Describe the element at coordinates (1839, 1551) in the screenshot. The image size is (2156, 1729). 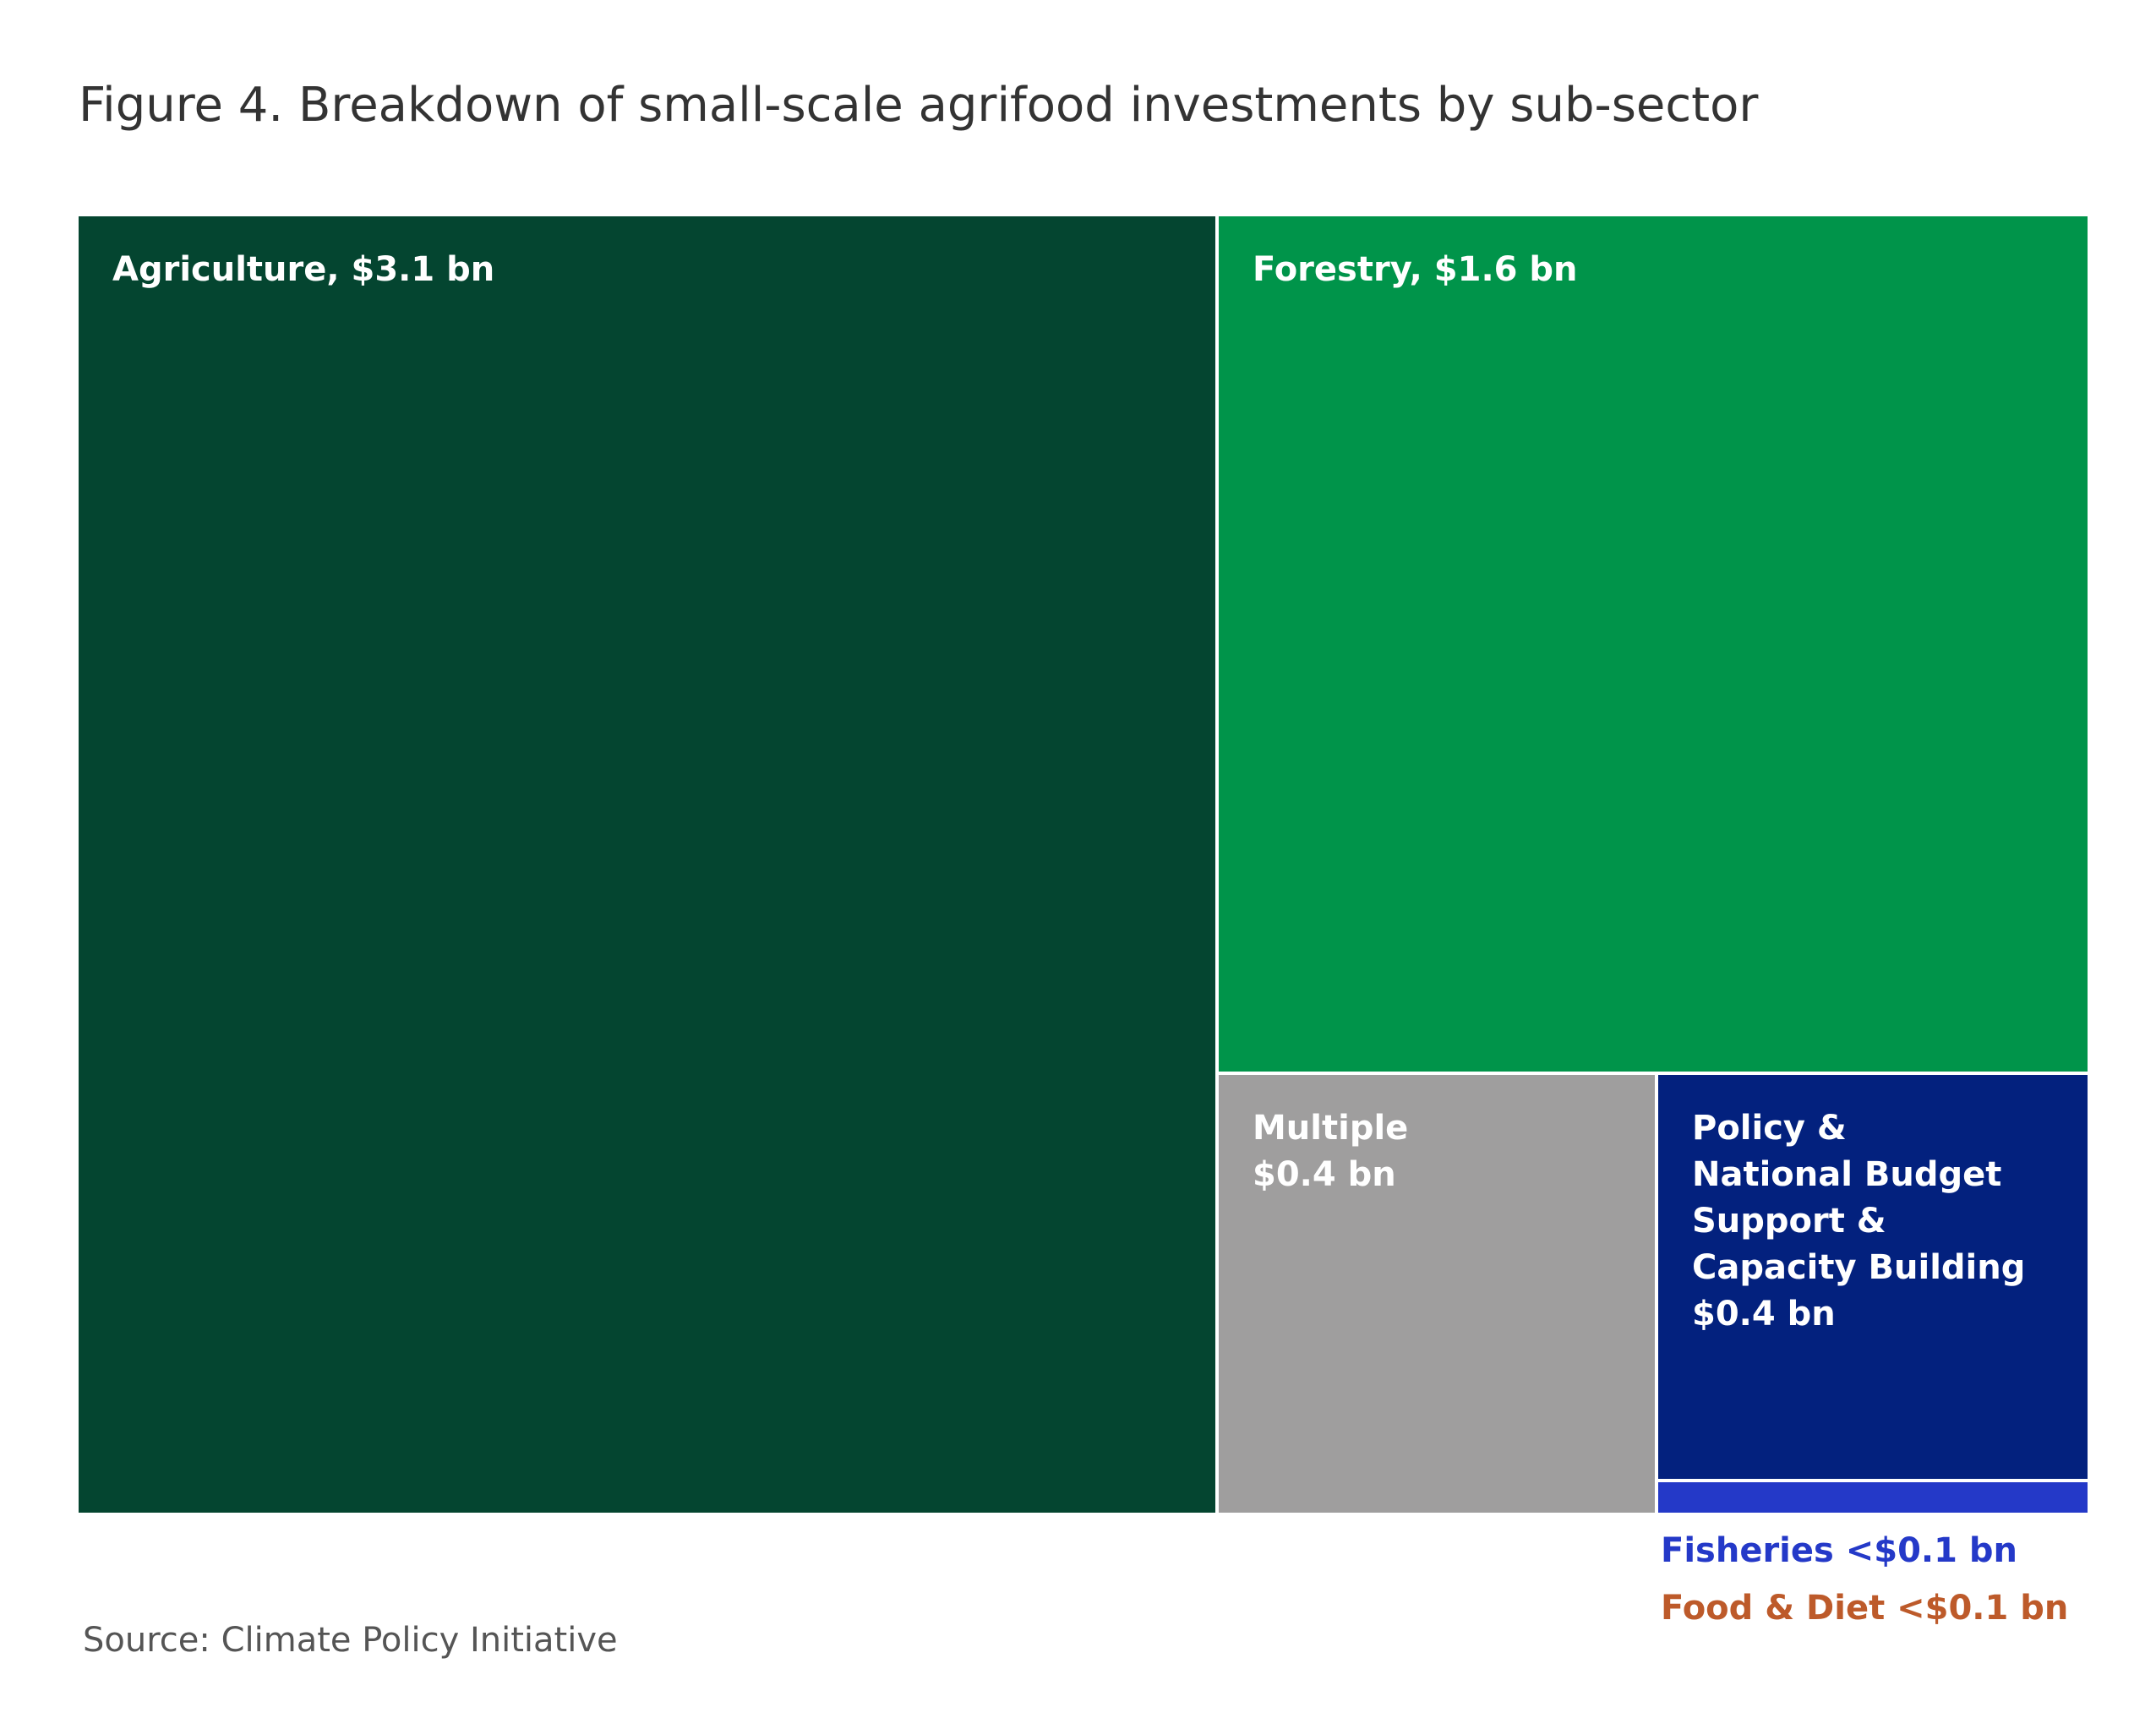
I see `label-fisheries: Fisheries <$0.1 bn` at that location.